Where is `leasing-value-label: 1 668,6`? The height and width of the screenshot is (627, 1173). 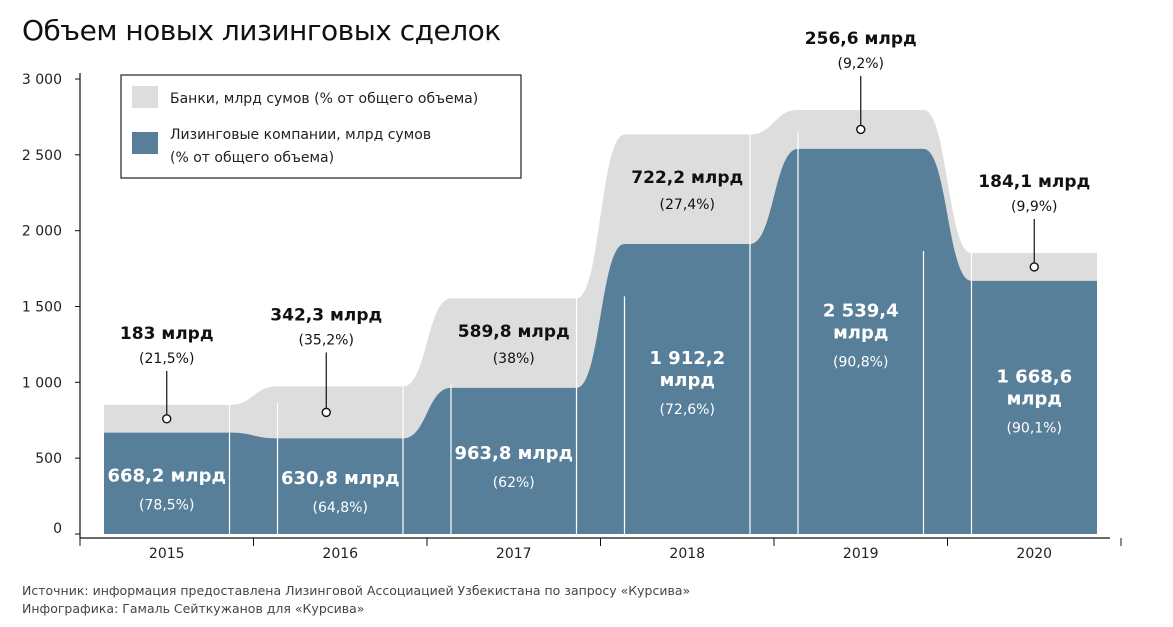
leasing-value-label: 1 668,6 is located at coordinates (1034, 376).